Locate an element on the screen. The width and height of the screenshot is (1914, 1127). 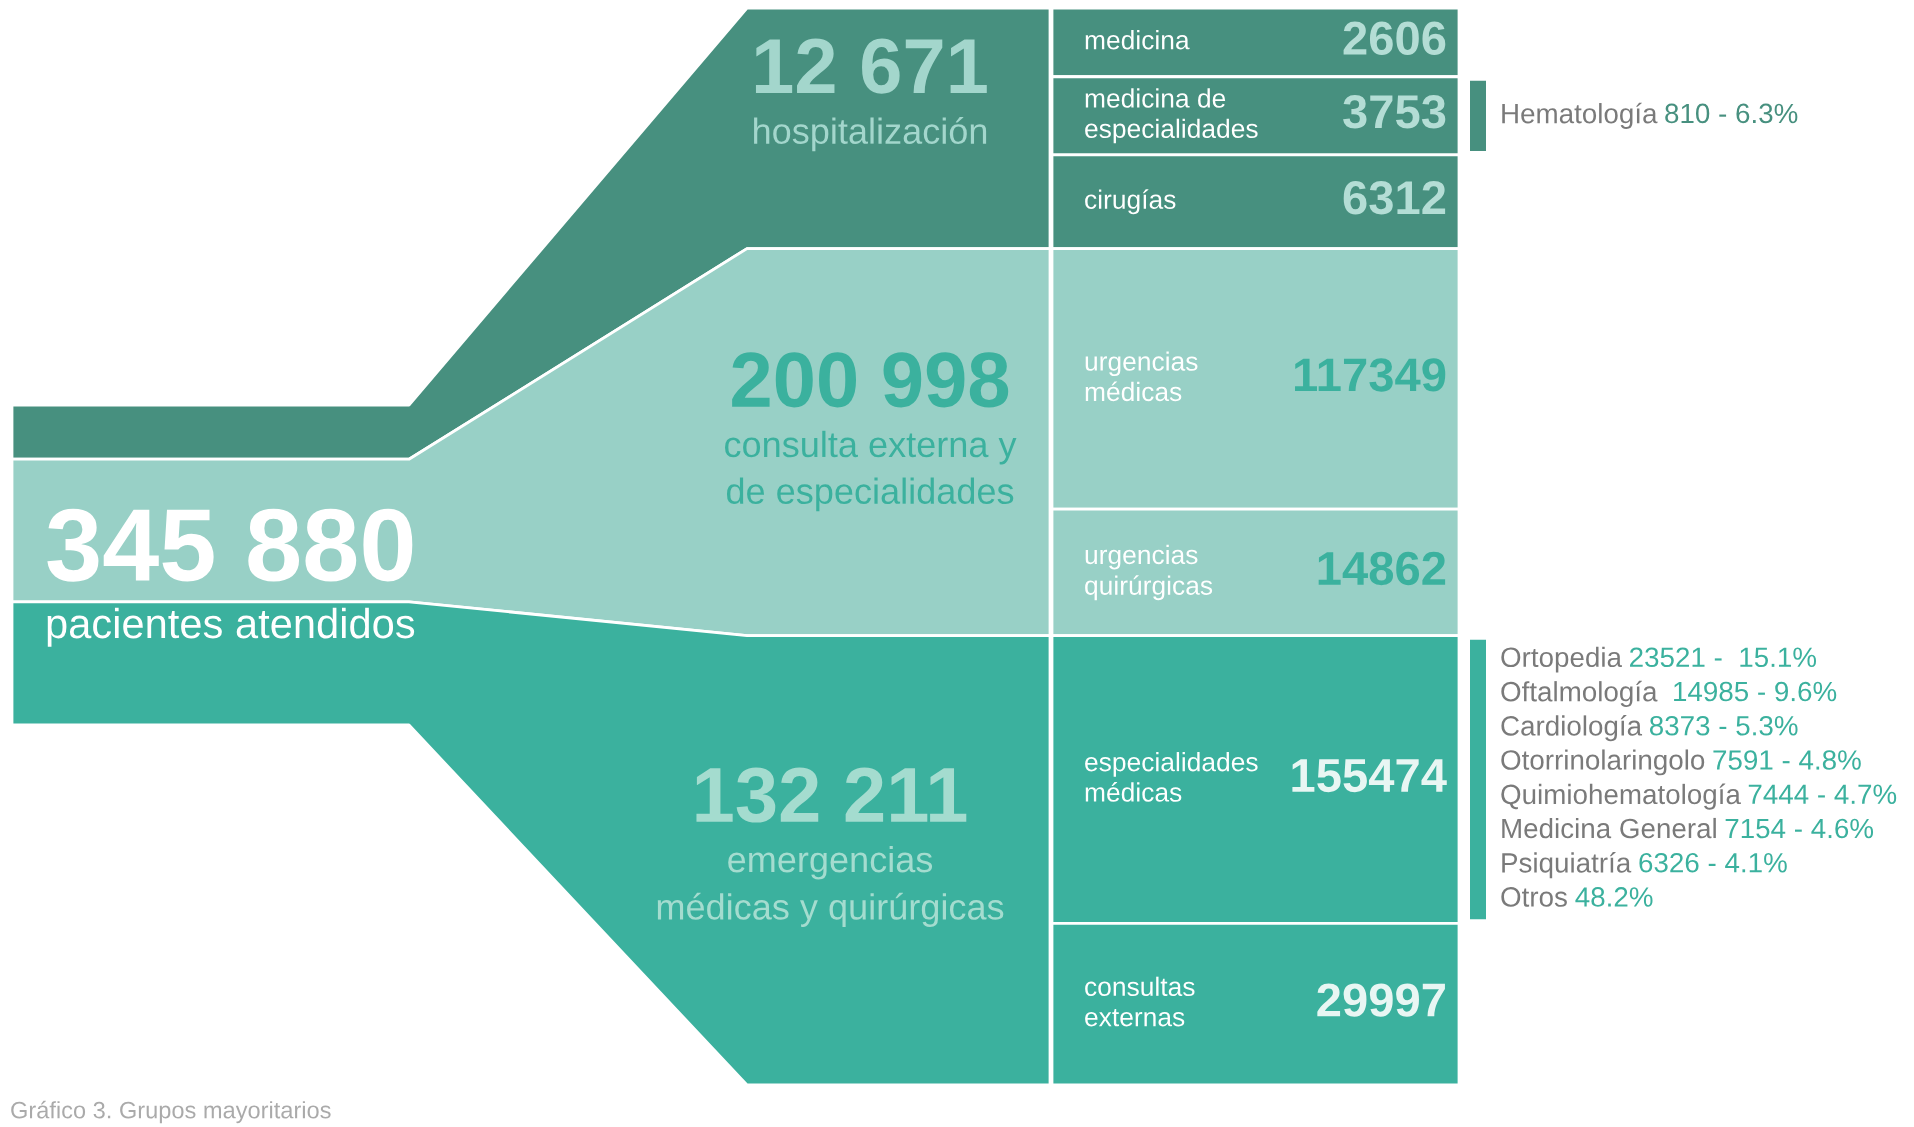
category-label: Ortopedia is located at coordinates (1561, 659).